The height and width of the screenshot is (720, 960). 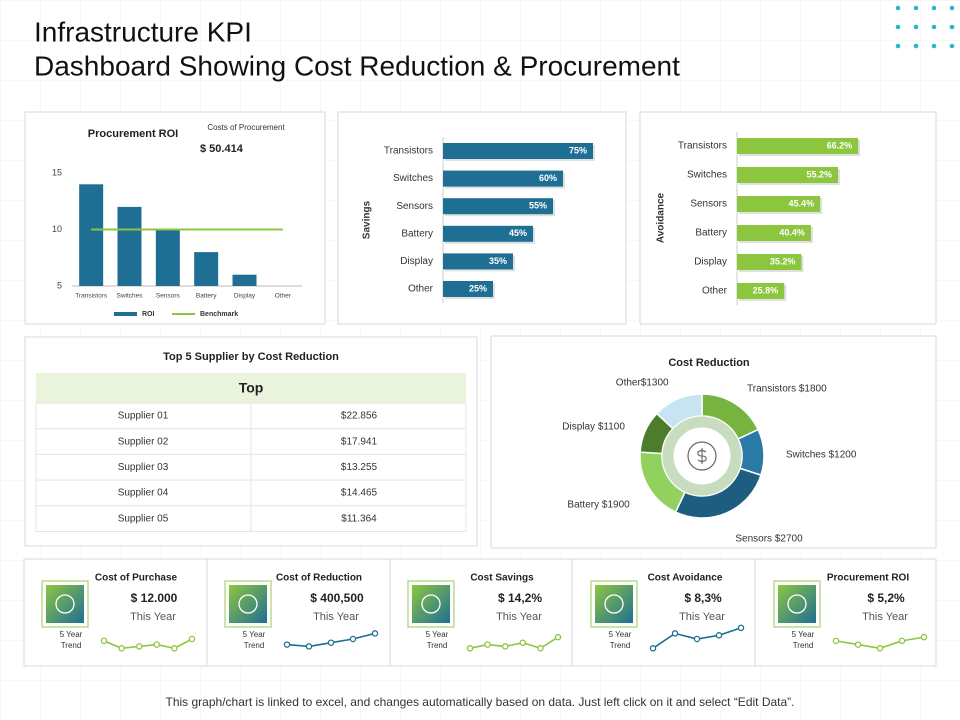 What do you see at coordinates (246, 127) in the screenshot?
I see `annotation-label: Costs of Procurement` at bounding box center [246, 127].